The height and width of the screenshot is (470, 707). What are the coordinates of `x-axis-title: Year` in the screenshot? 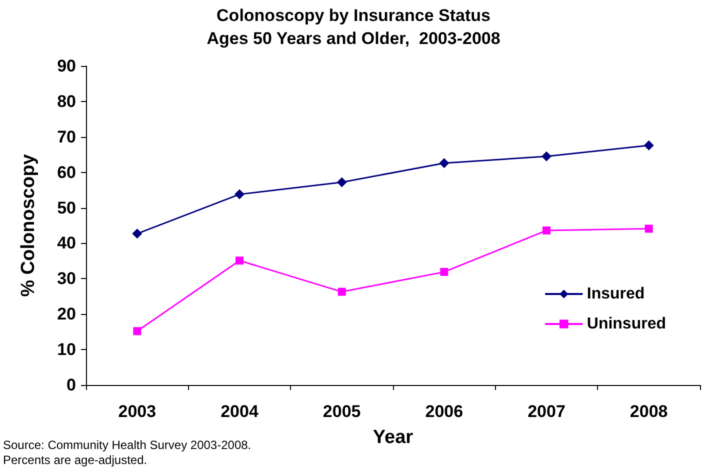 It's located at (393, 437).